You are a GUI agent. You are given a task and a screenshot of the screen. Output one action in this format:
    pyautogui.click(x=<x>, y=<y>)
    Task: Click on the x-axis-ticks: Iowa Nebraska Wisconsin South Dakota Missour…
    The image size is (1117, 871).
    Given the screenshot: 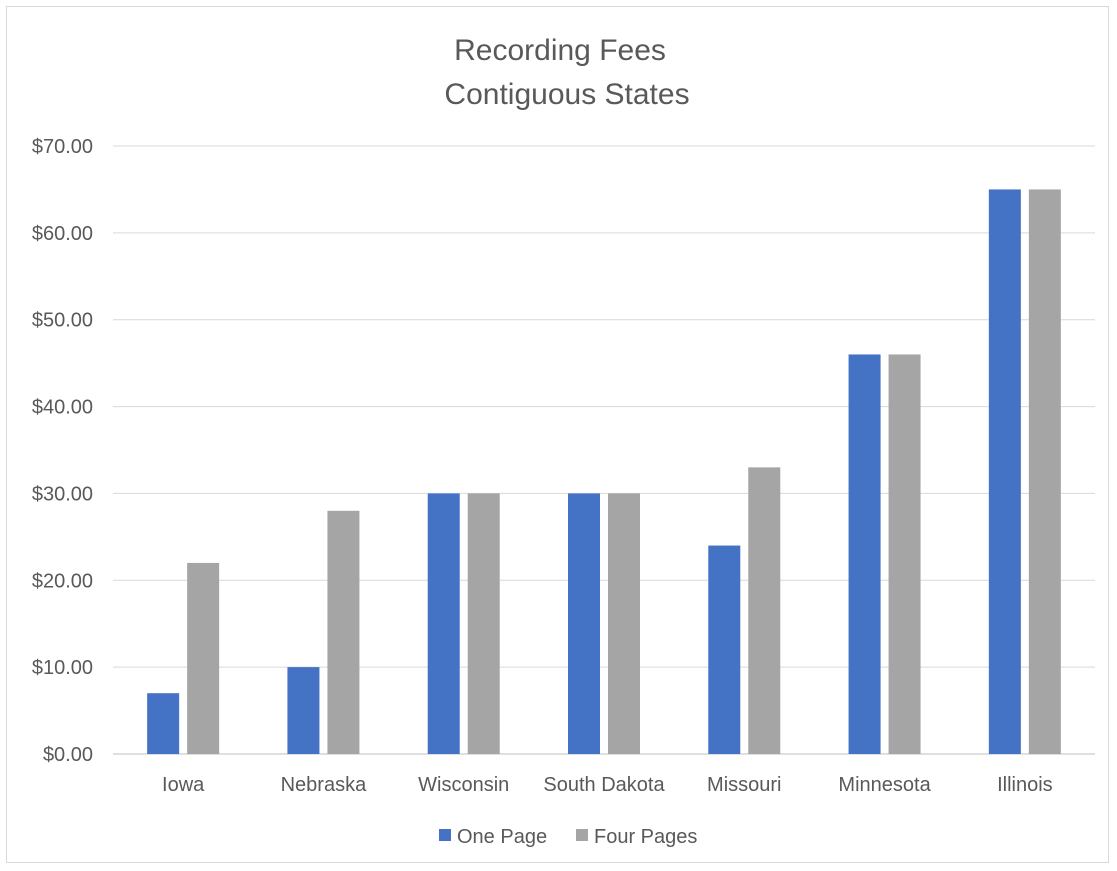 What is the action you would take?
    pyautogui.click(x=607, y=785)
    